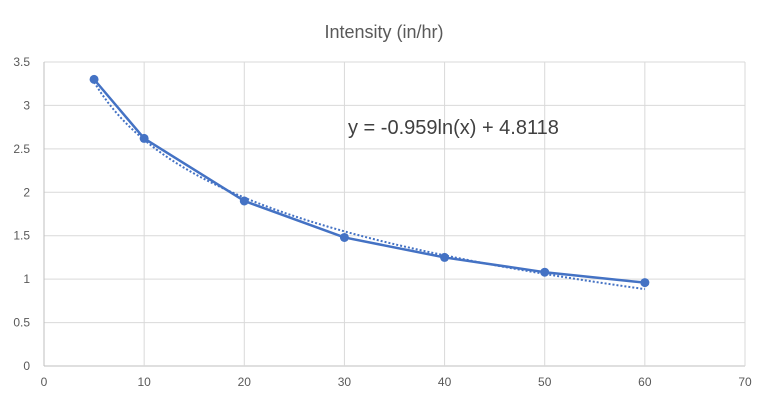  Describe the element at coordinates (745, 382) in the screenshot. I see `x-tick-label-7: 70` at that location.